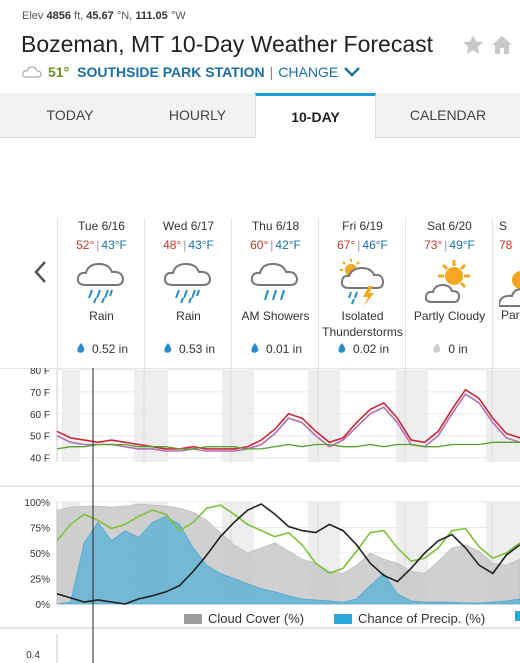 This screenshot has width=520, height=663. Describe the element at coordinates (315, 115) in the screenshot. I see `tab-10-day: 10-DAY` at that location.